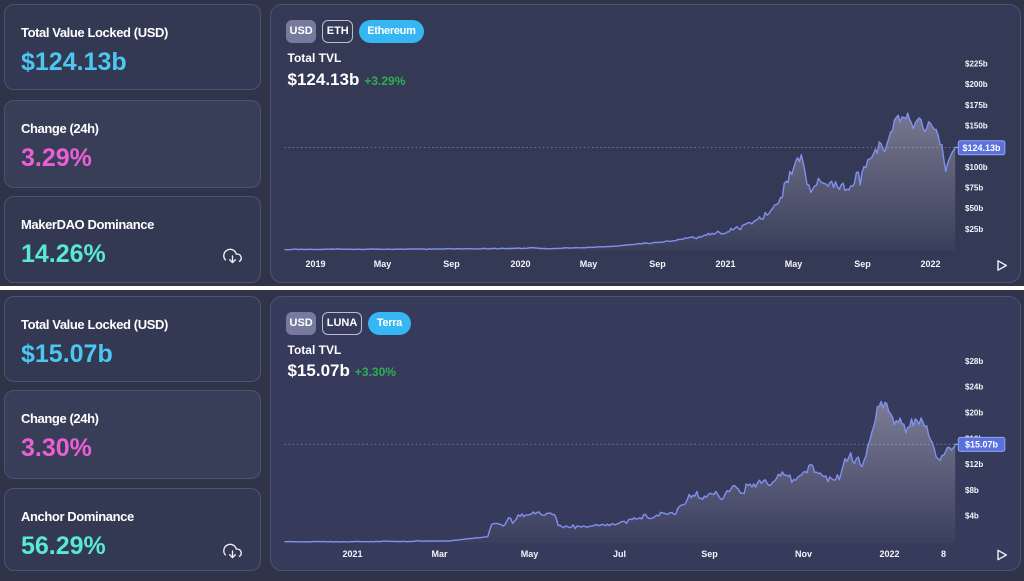 Image resolution: width=1024 pixels, height=581 pixels. I want to click on svg-text: $20b, so click(974, 412).